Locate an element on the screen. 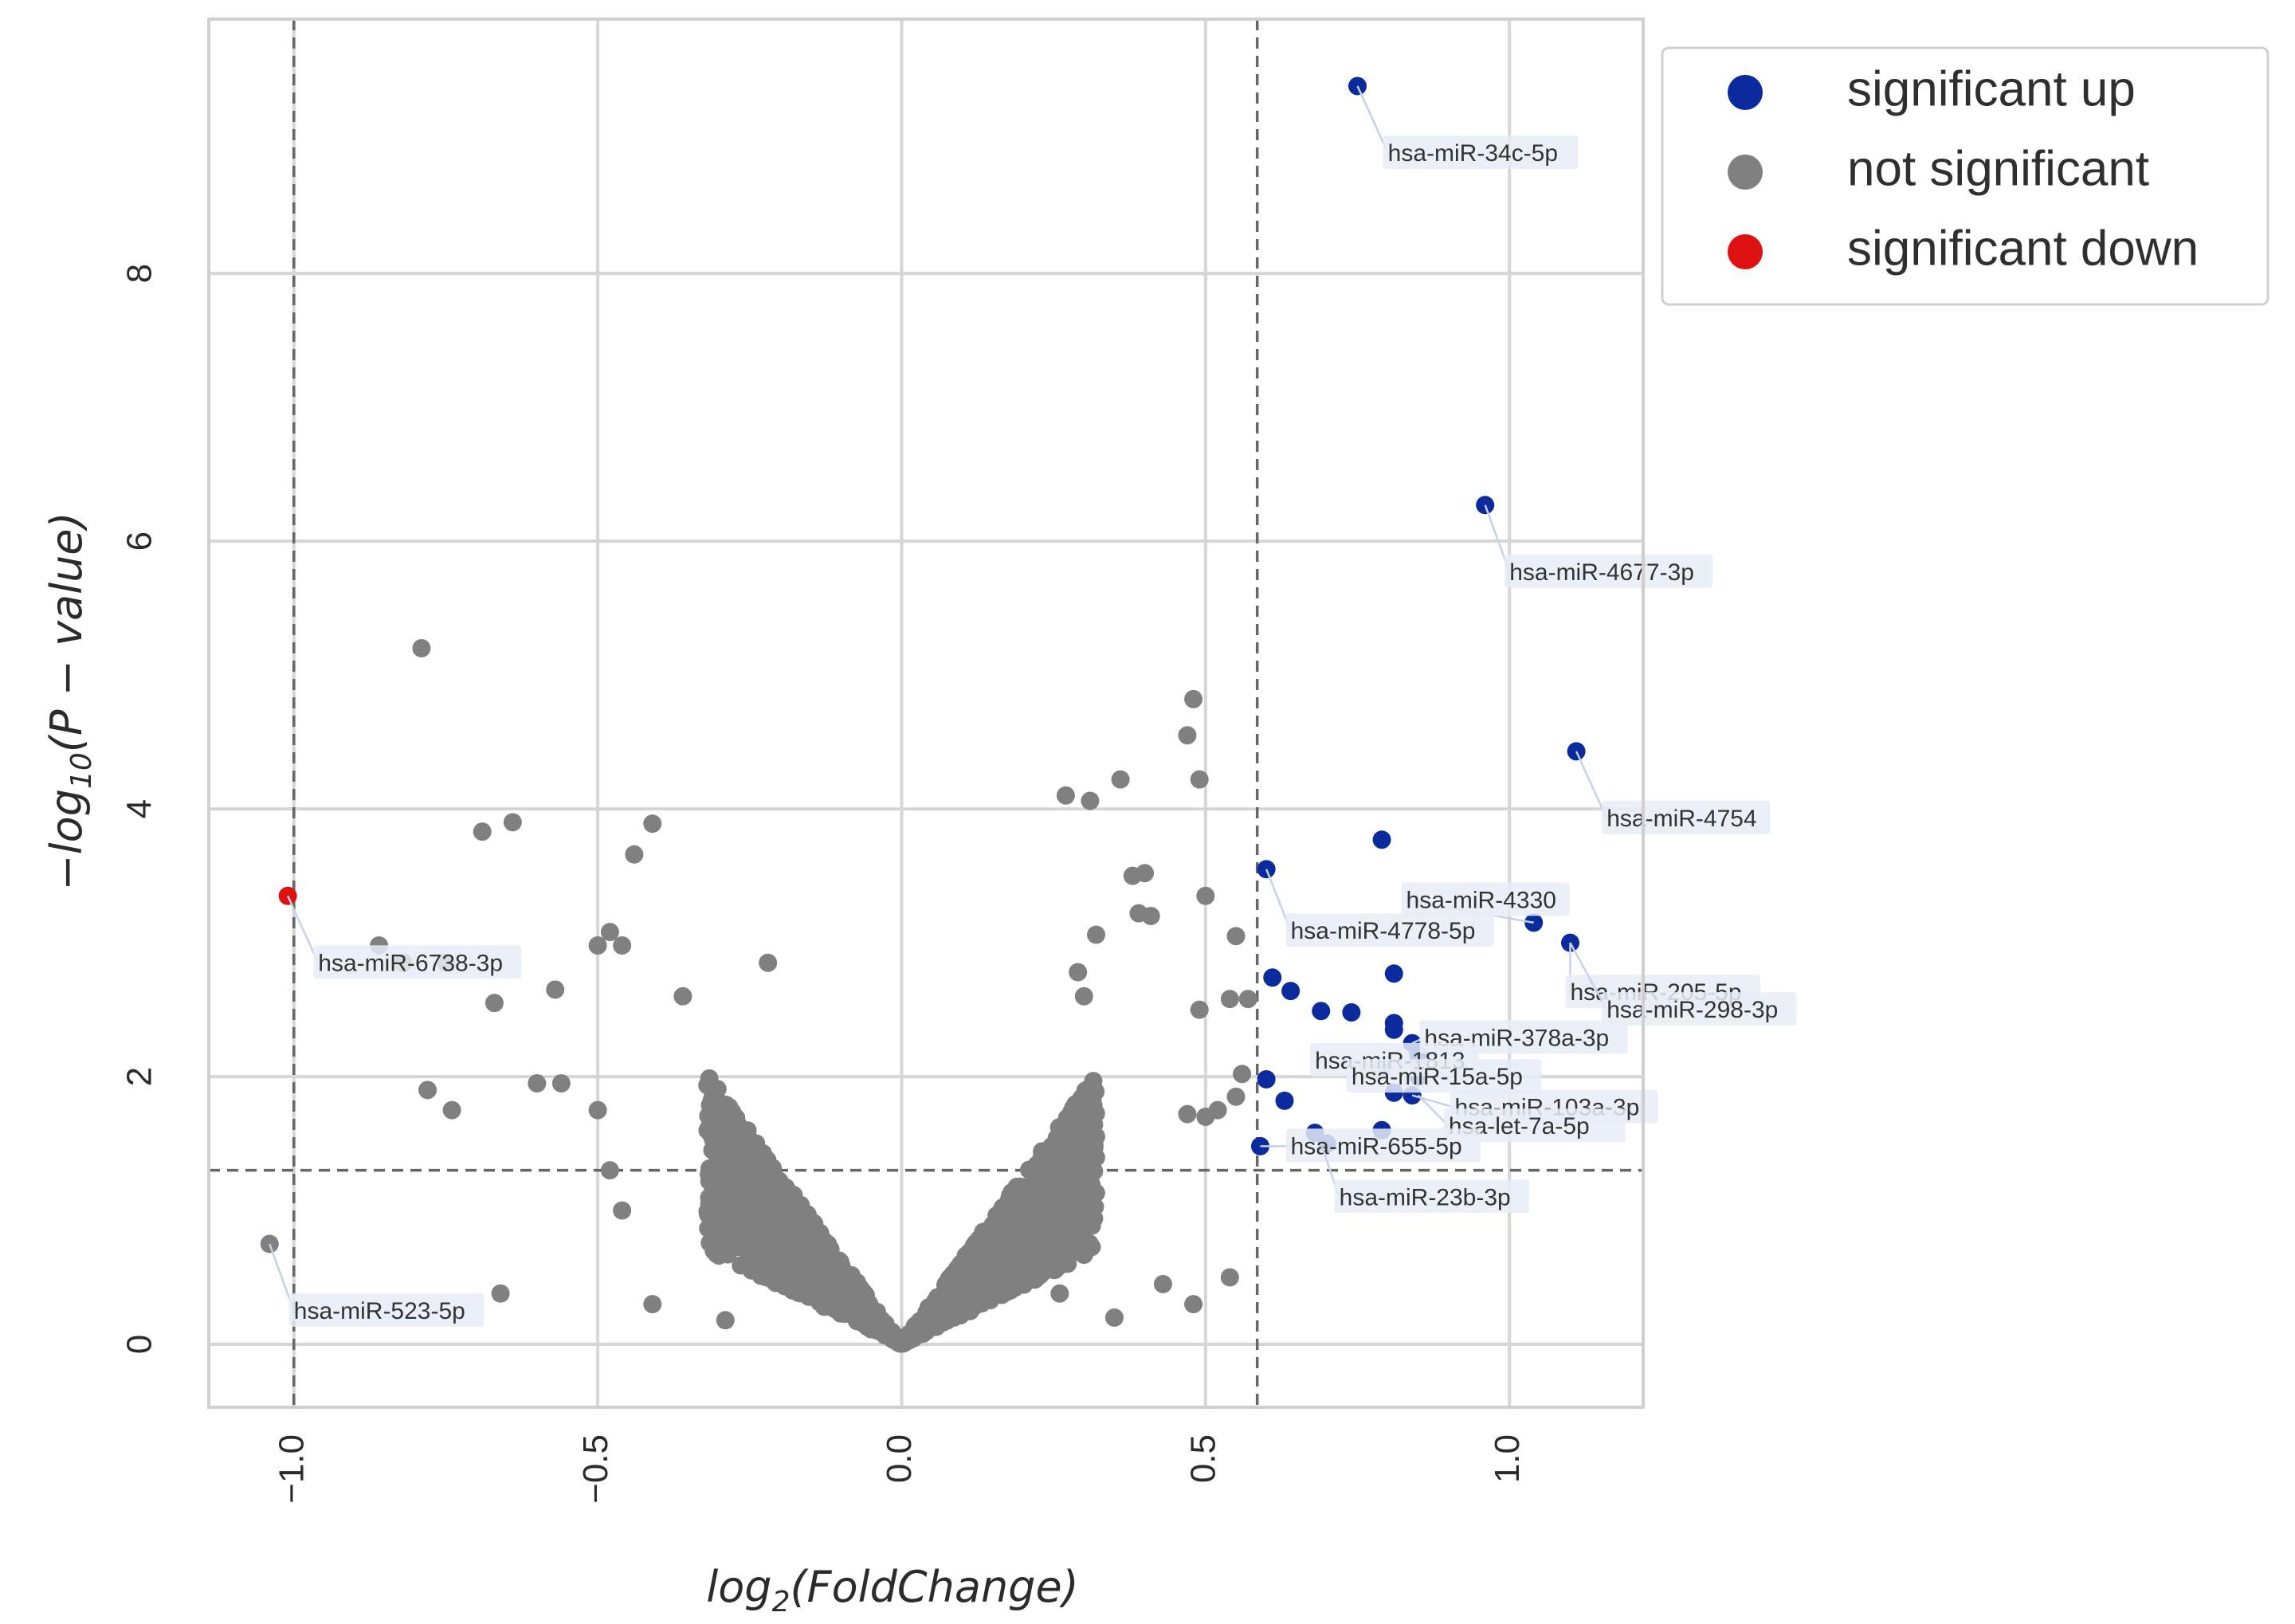 The width and height of the screenshot is (2295, 1624). annotation-label: hsa-miR-34c-5p is located at coordinates (1473, 153).